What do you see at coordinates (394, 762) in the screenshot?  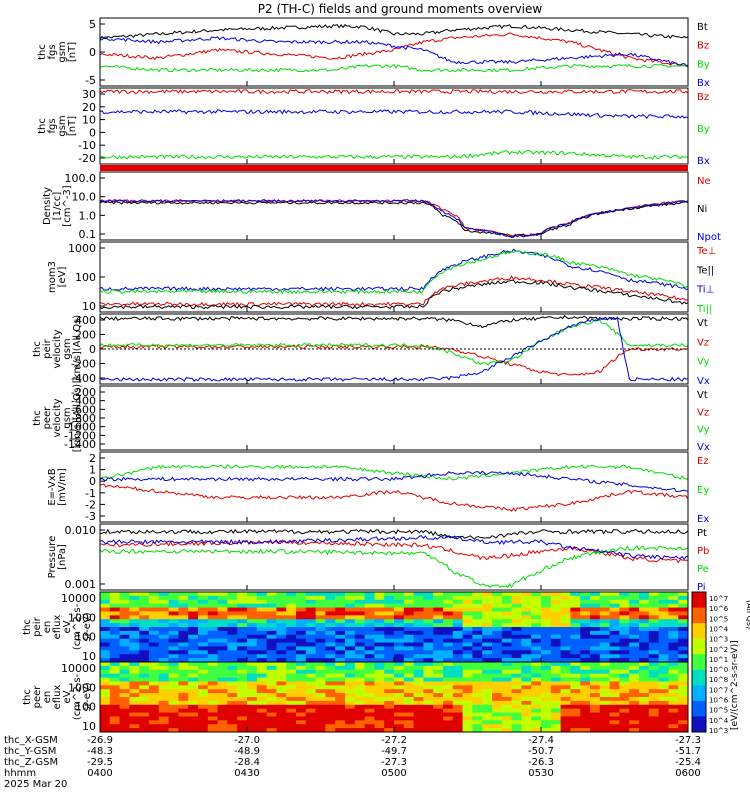 I see `footer-value: -27.3` at bounding box center [394, 762].